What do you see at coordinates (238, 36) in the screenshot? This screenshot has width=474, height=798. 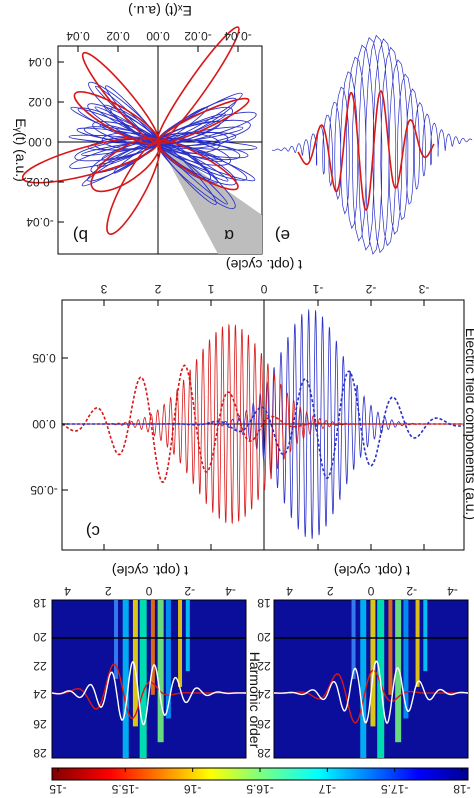 I see `panel-b-x-tick-label: -0.04` at bounding box center [238, 36].